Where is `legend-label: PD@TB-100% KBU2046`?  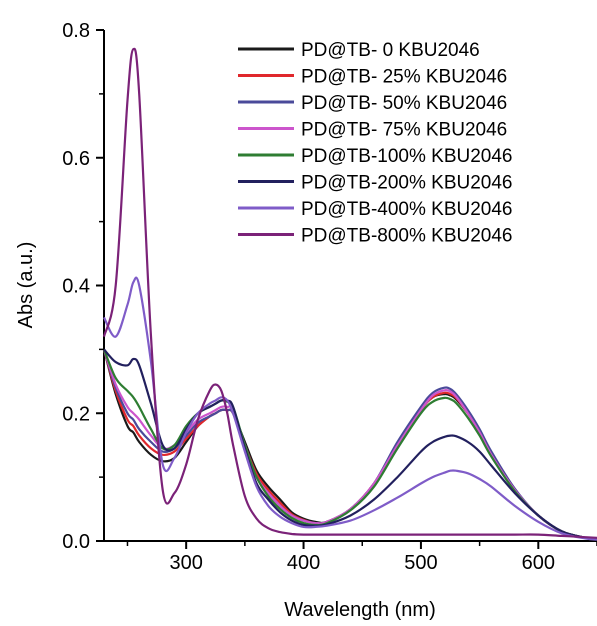 legend-label: PD@TB-100% KBU2046 is located at coordinates (407, 156).